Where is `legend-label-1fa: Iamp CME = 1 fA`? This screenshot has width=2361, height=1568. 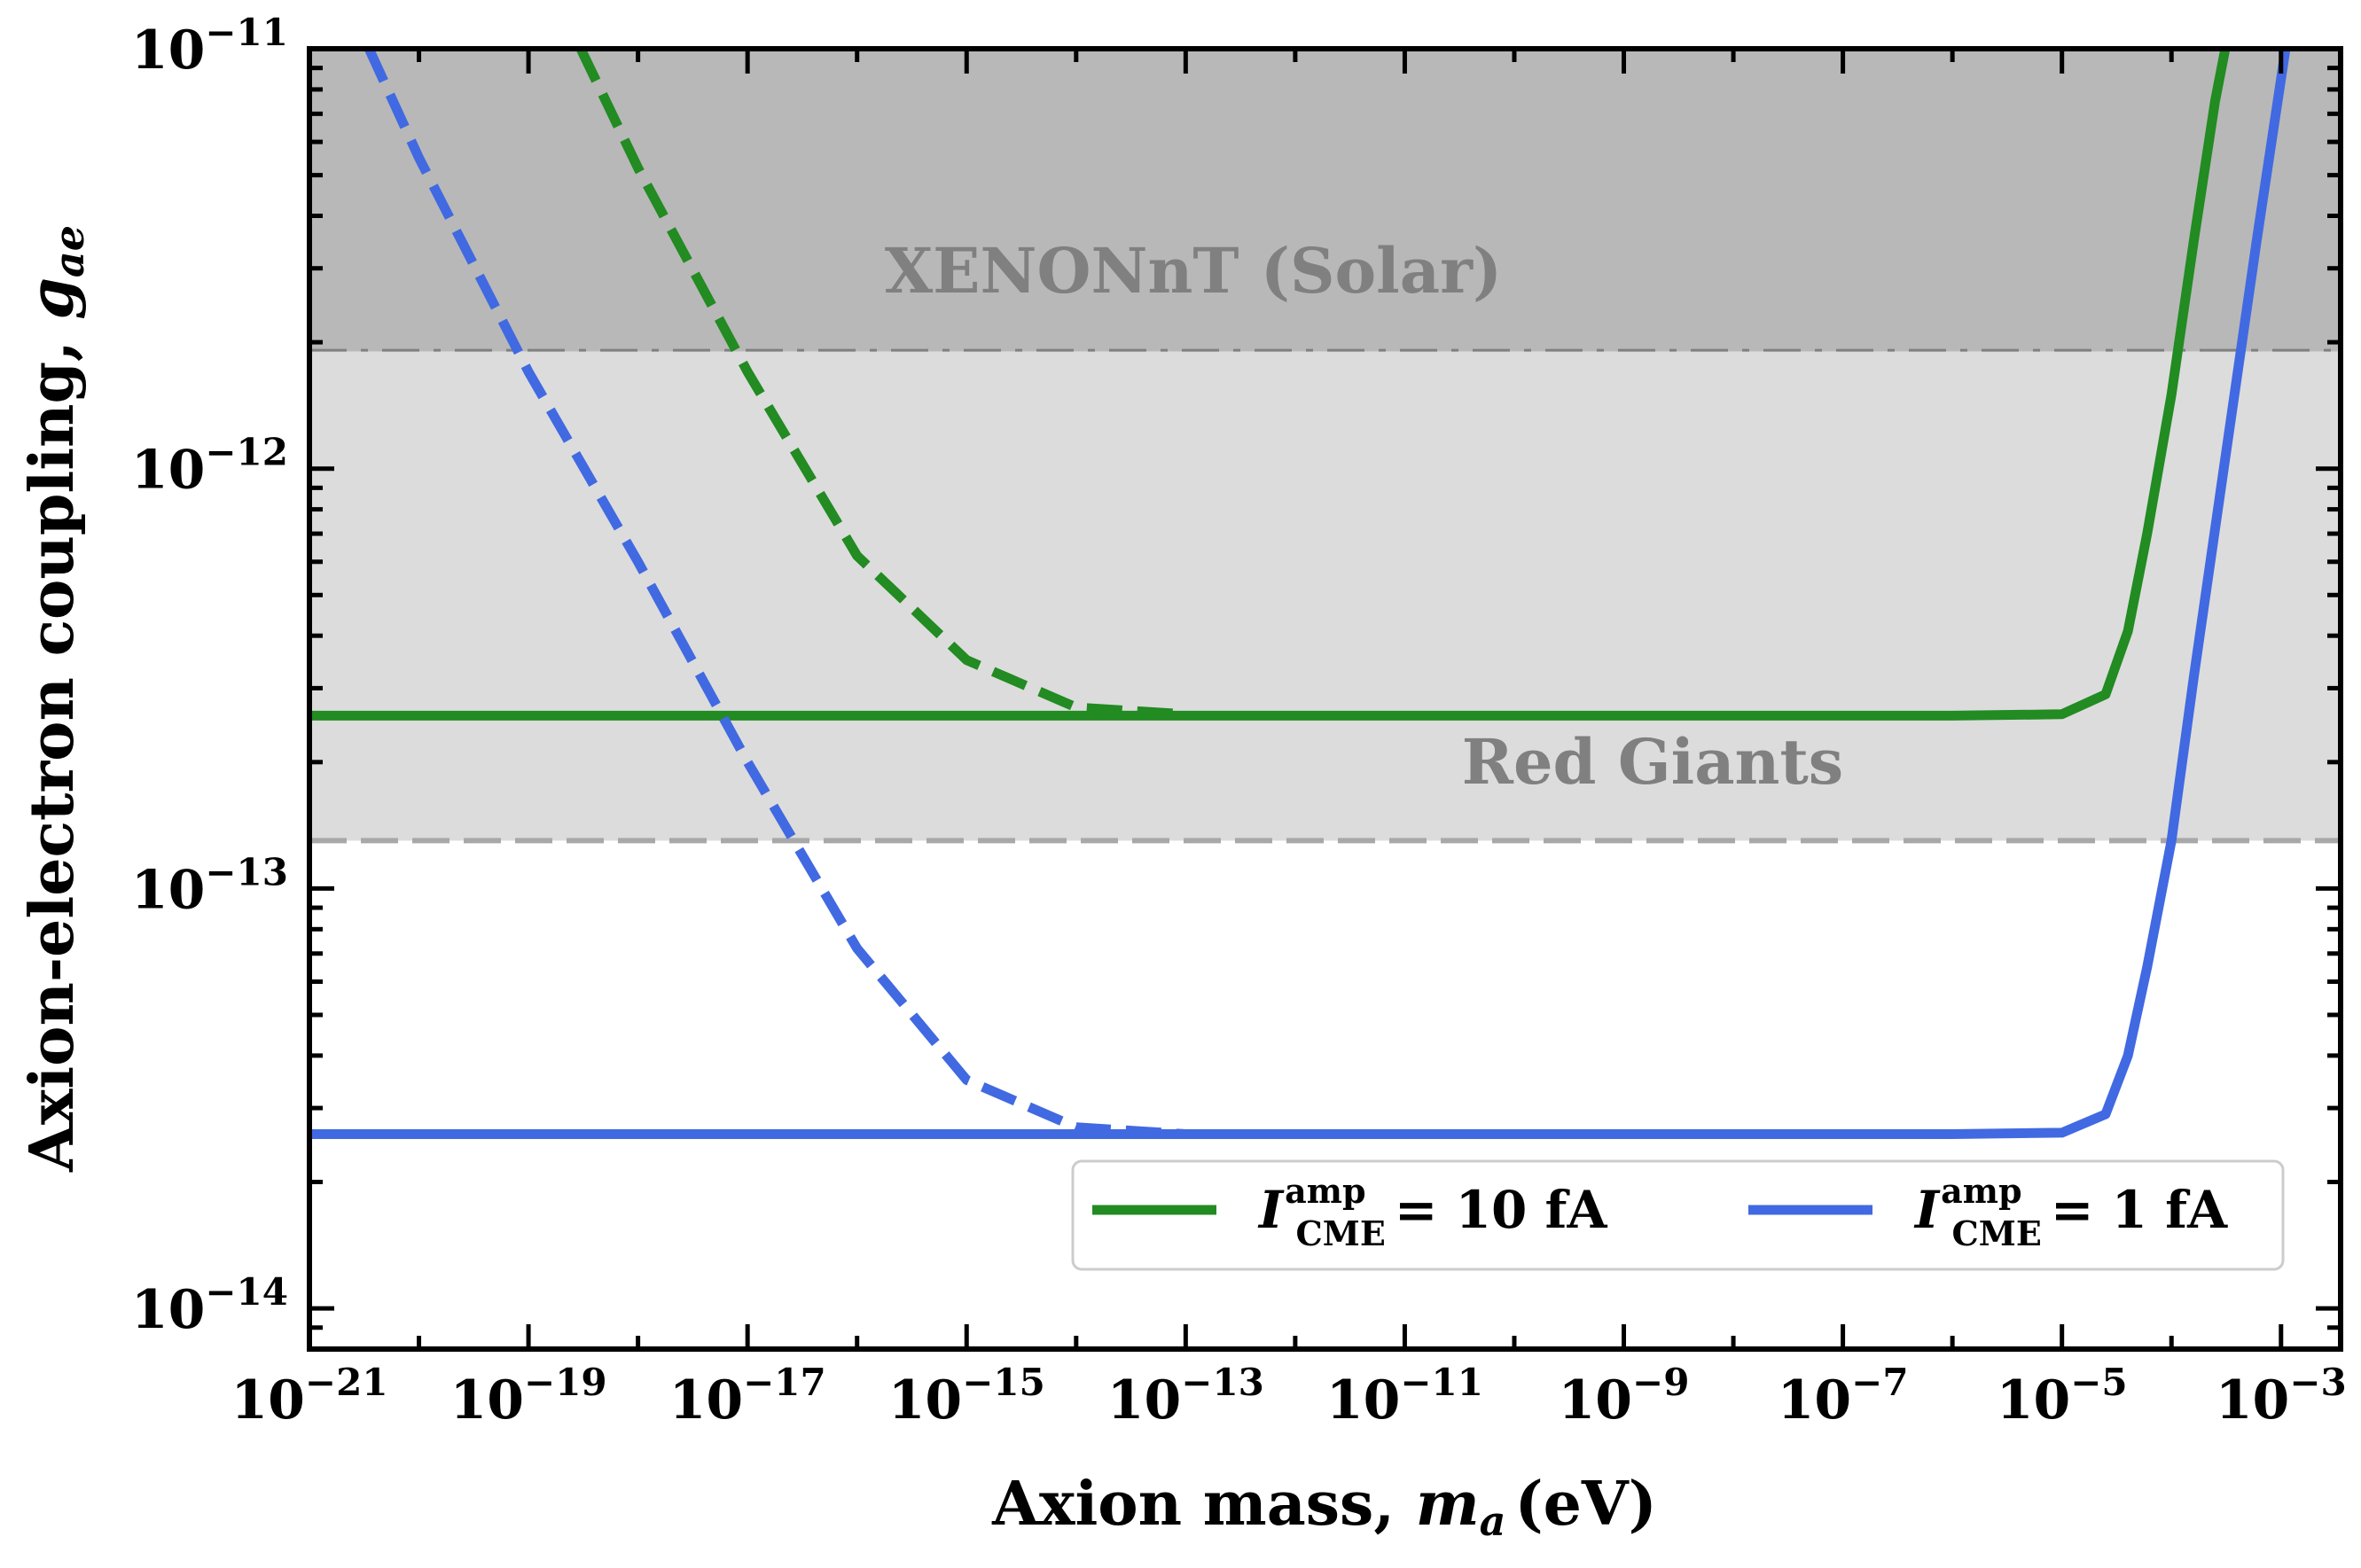 legend-label-1fa: Iamp CME = 1 fA is located at coordinates (2070, 1212).